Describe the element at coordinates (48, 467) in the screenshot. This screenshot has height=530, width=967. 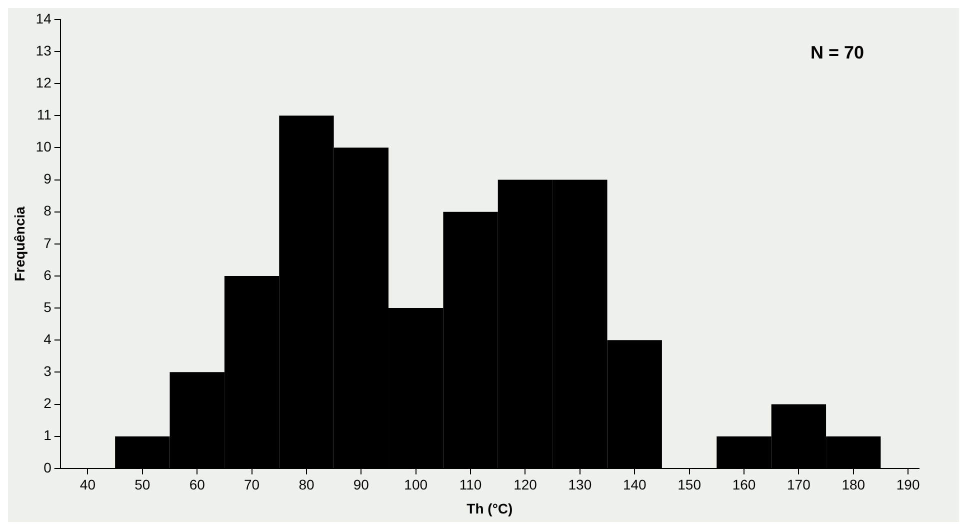
I see `y-tick-label: 0` at that location.